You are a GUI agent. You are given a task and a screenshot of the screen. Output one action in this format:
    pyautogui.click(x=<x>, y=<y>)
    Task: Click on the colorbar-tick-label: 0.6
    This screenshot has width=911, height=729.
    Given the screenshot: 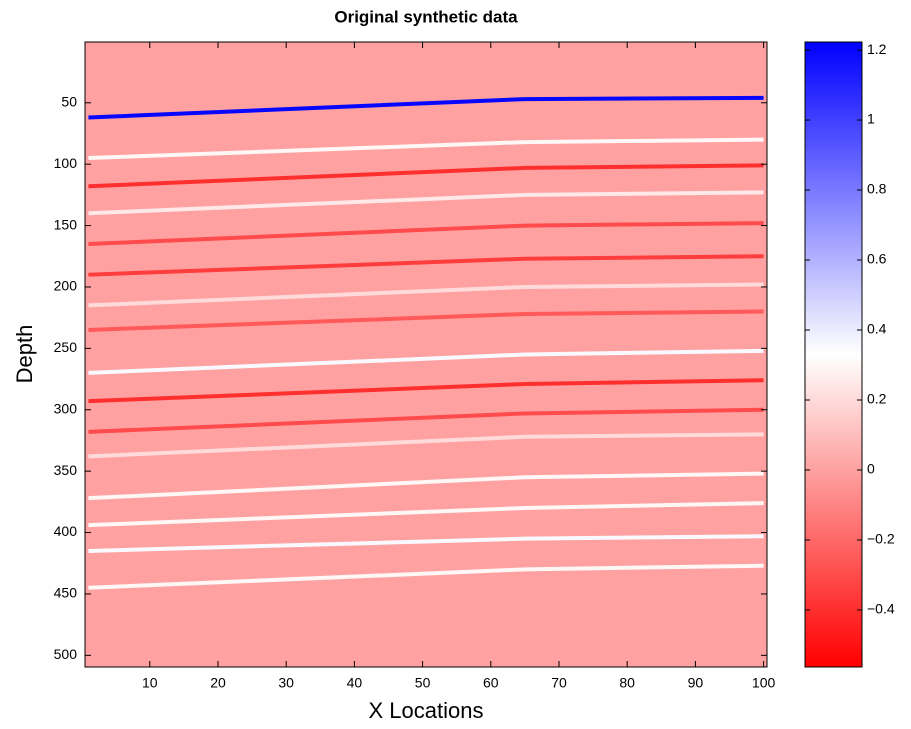 What is the action you would take?
    pyautogui.click(x=877, y=259)
    